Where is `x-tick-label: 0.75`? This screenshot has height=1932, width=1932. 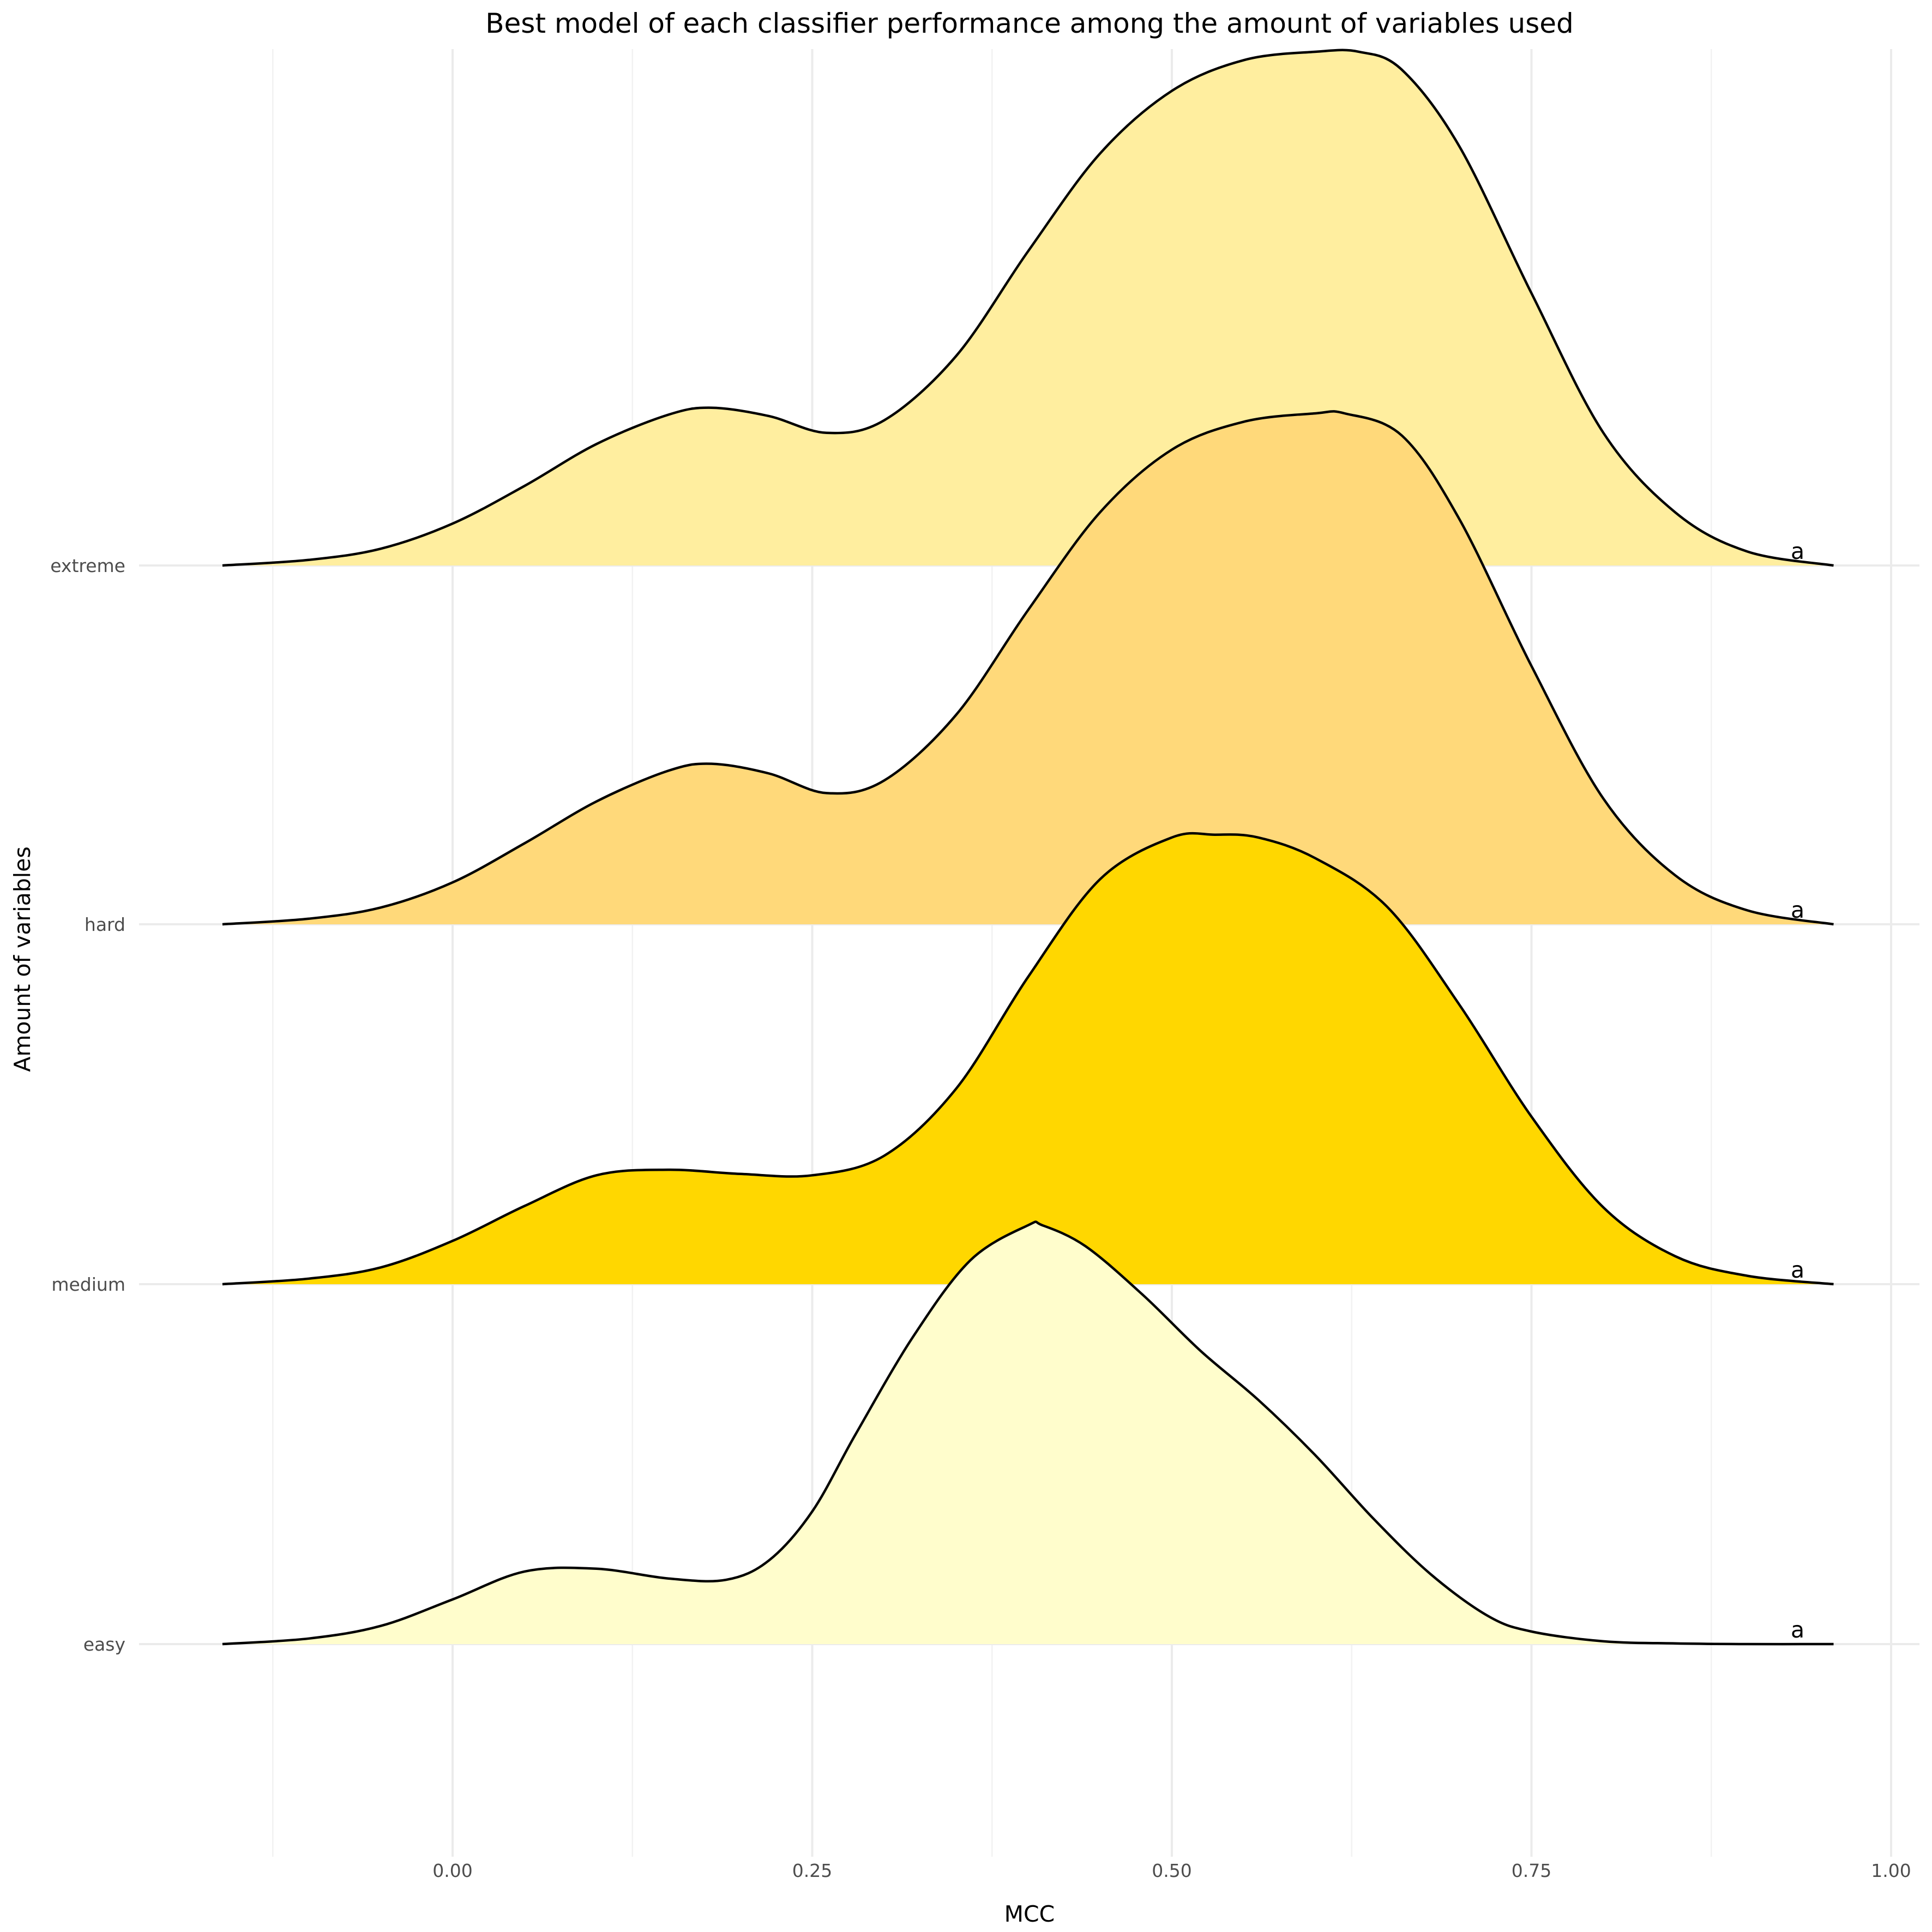
x-tick-label: 0.75 is located at coordinates (1531, 1870).